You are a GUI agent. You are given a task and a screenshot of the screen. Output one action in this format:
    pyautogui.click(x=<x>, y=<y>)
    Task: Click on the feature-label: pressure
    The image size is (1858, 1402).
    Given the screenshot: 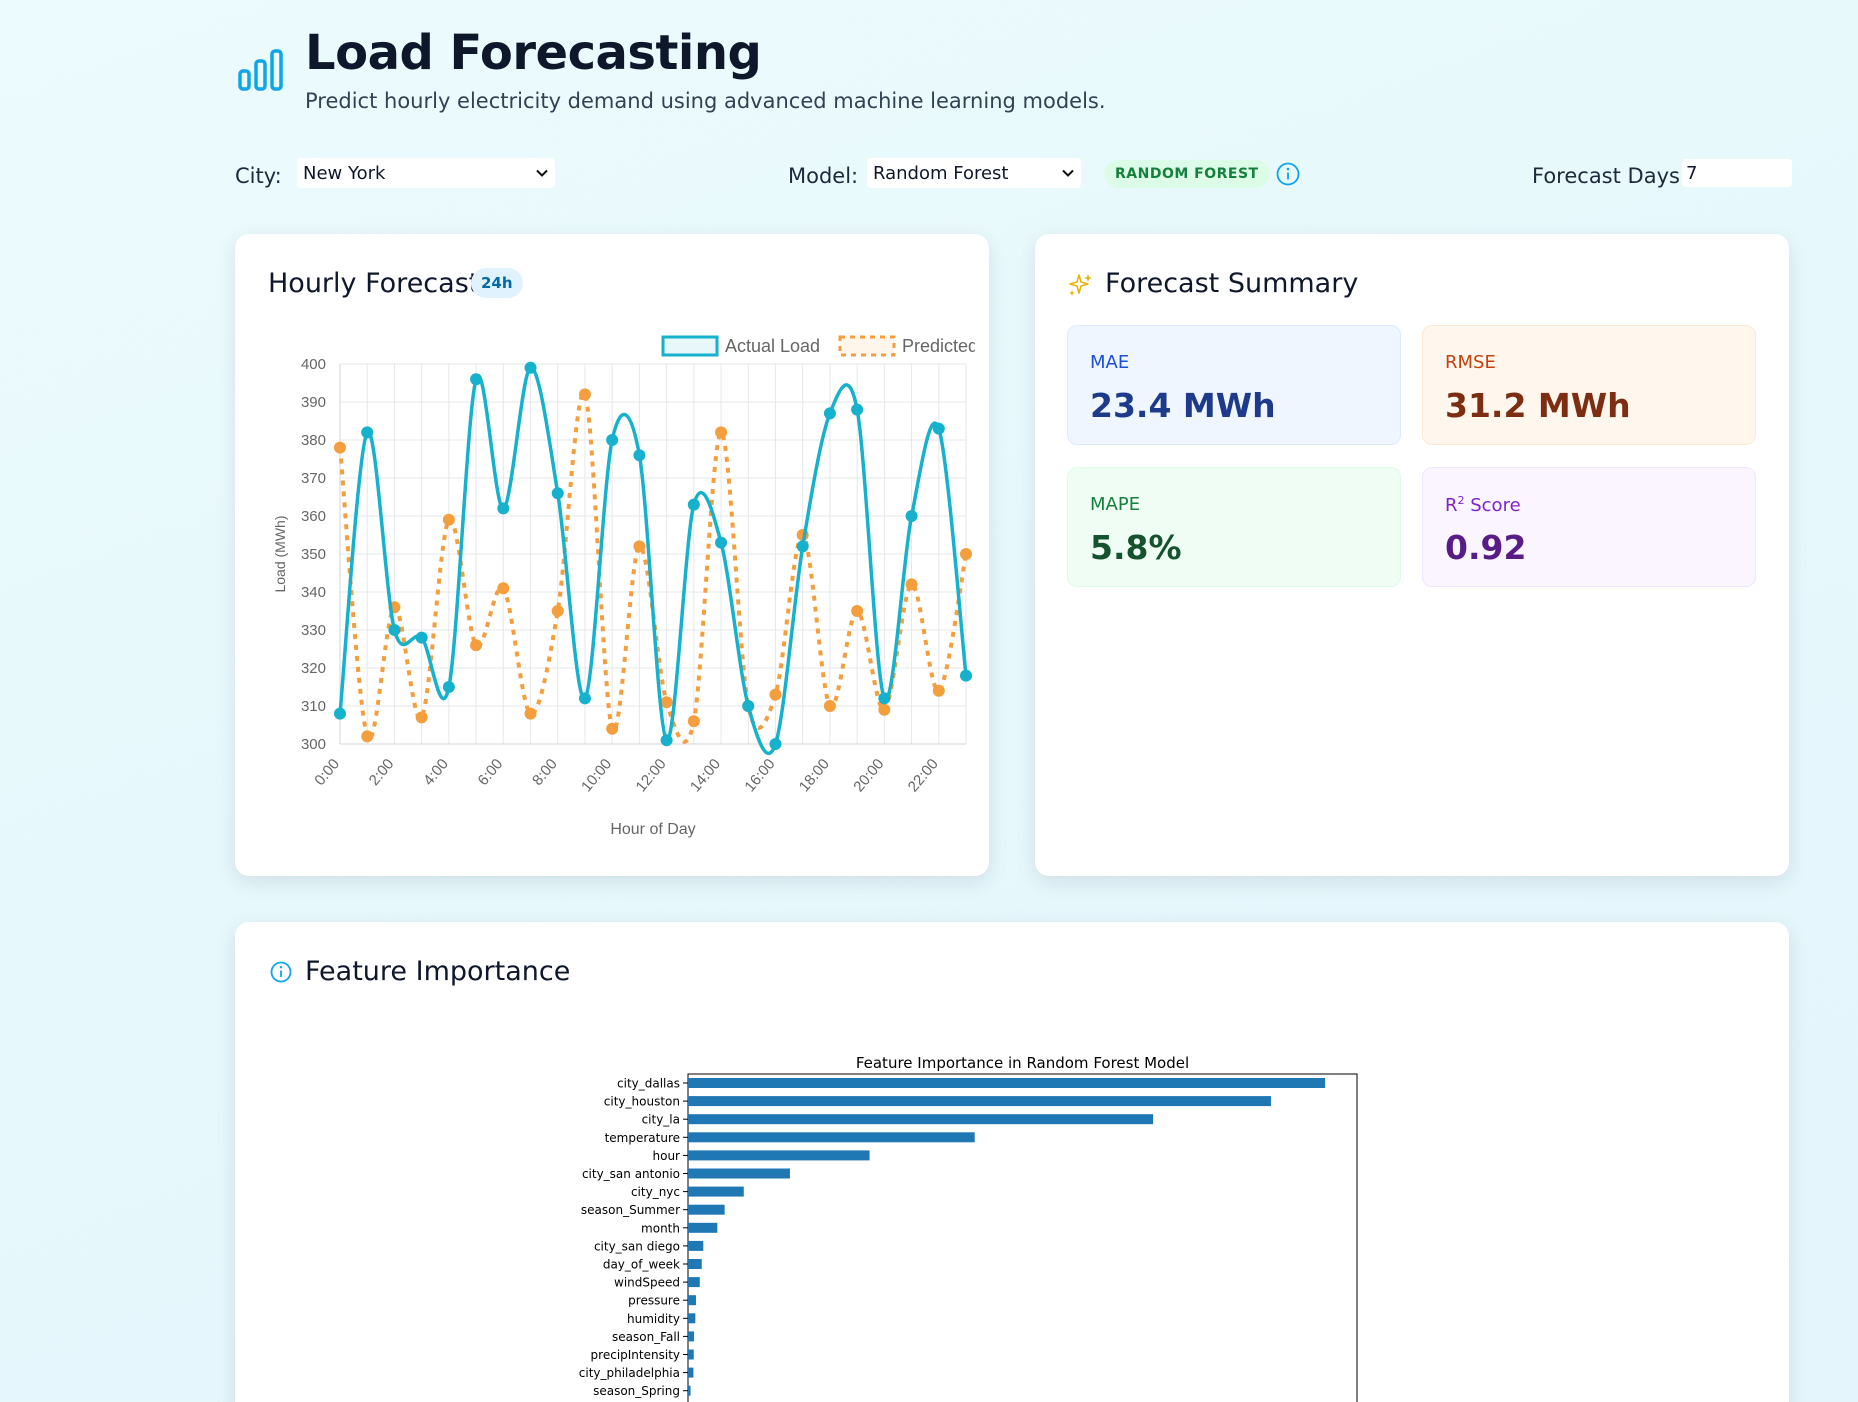 What is the action you would take?
    pyautogui.click(x=654, y=1301)
    